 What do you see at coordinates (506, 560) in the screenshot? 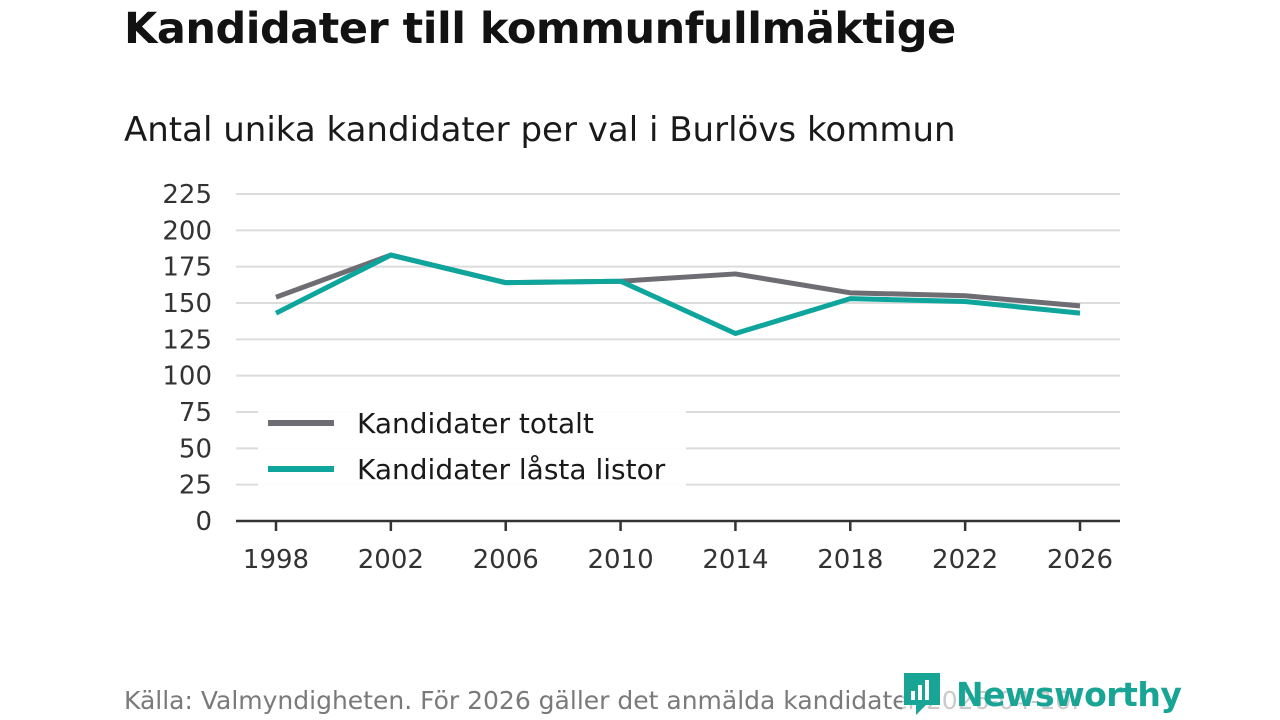
I see `x-tick-label: 2006` at bounding box center [506, 560].